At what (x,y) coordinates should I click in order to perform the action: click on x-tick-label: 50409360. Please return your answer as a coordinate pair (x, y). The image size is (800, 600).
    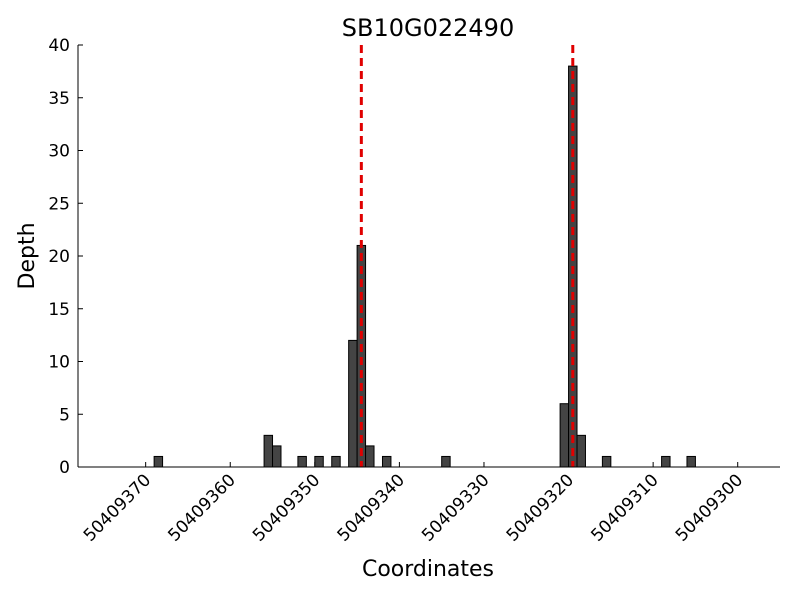
    Looking at the image, I should click on (201, 507).